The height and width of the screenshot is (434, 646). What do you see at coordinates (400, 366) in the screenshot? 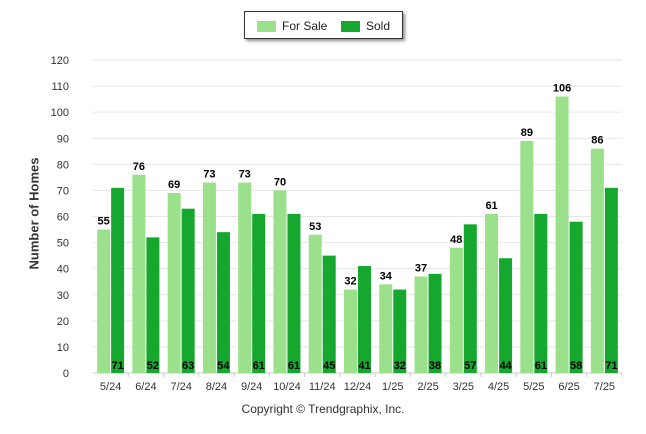
I see `data-label-sold: 32` at bounding box center [400, 366].